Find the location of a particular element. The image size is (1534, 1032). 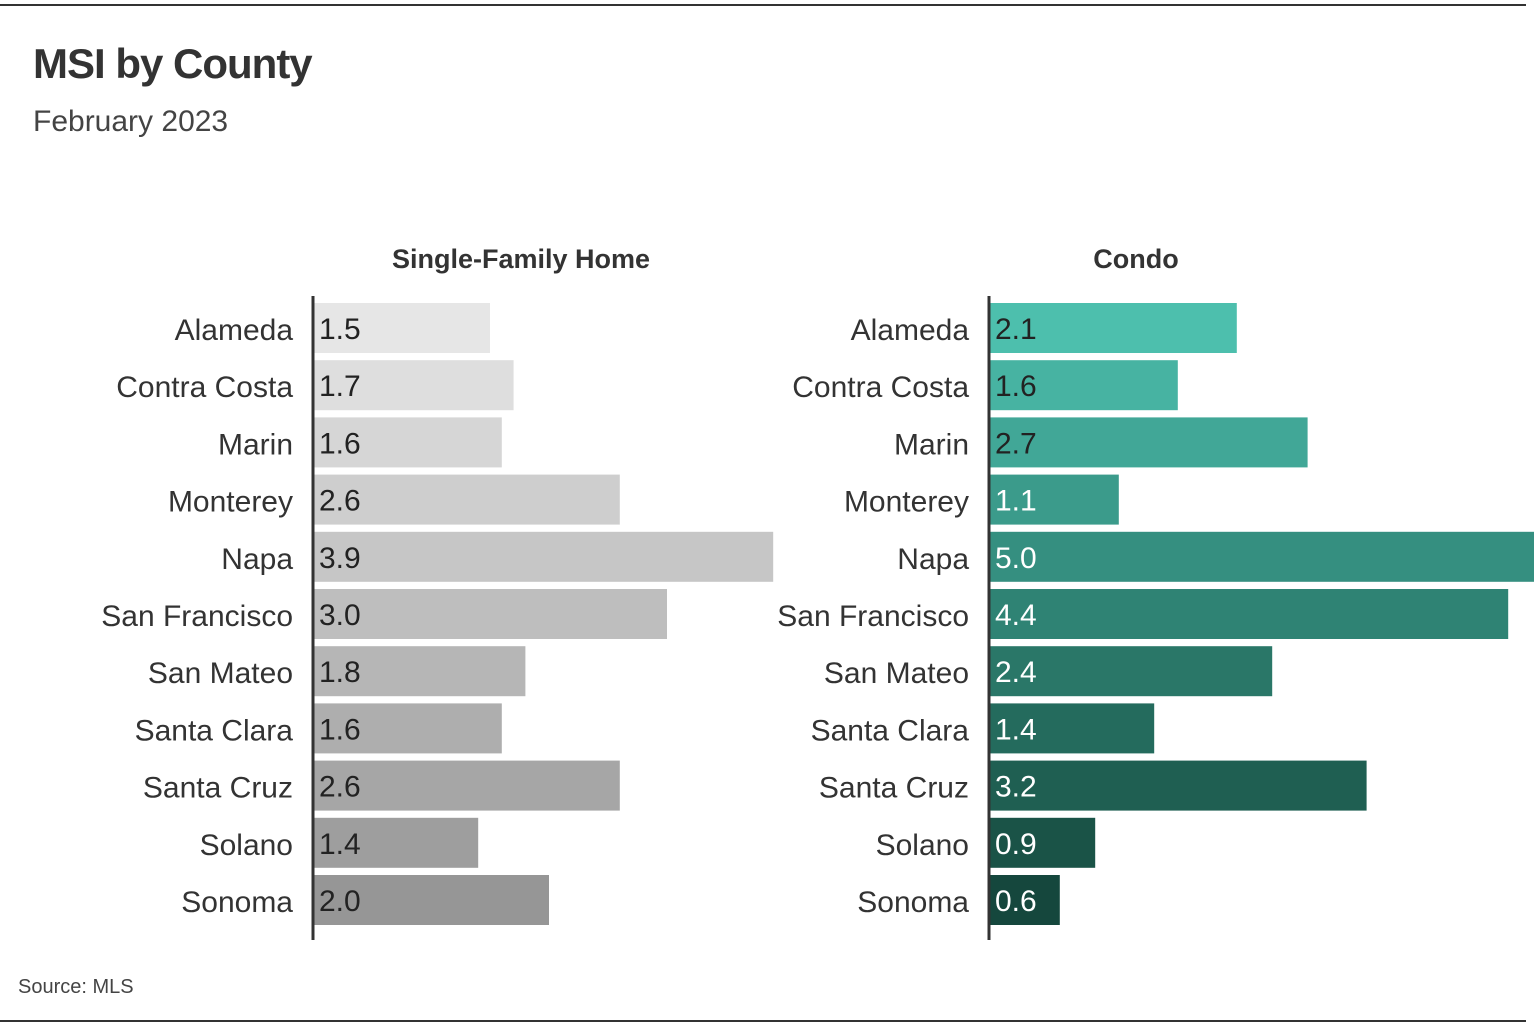

source-note: Source: MLS is located at coordinates (76, 987).